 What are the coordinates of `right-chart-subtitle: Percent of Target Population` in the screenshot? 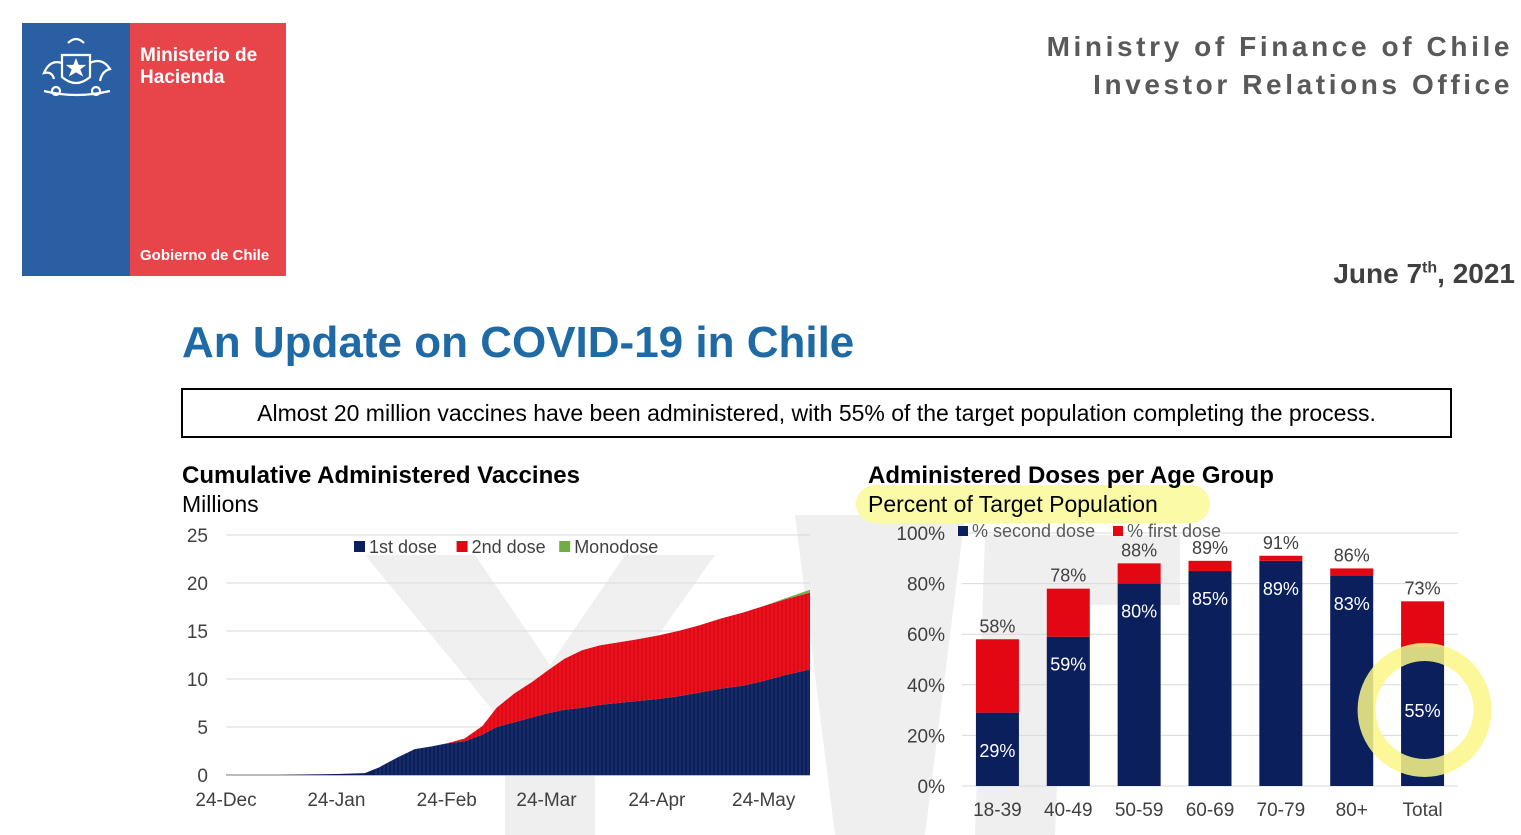 It's located at (1013, 504).